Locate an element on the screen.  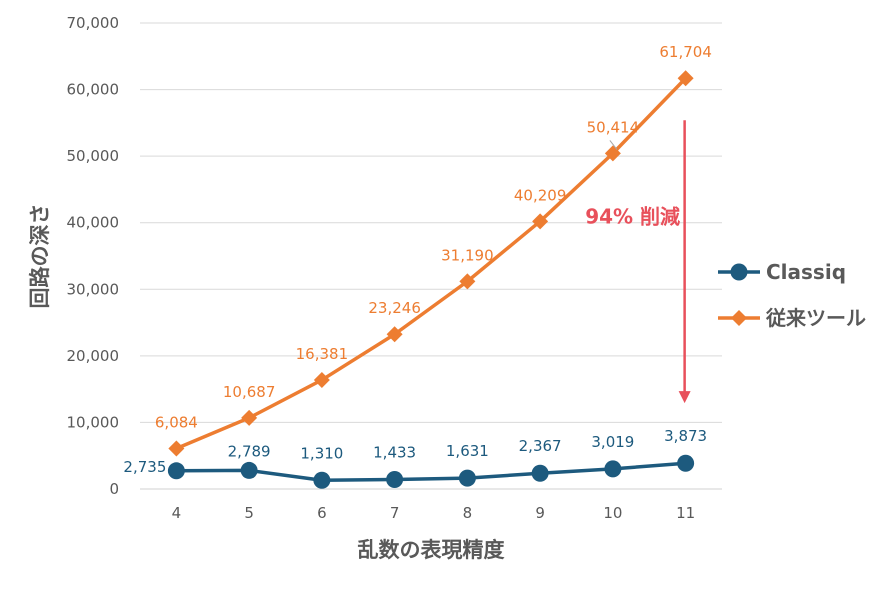
data-label-conventional: 16,381 is located at coordinates (322, 354).